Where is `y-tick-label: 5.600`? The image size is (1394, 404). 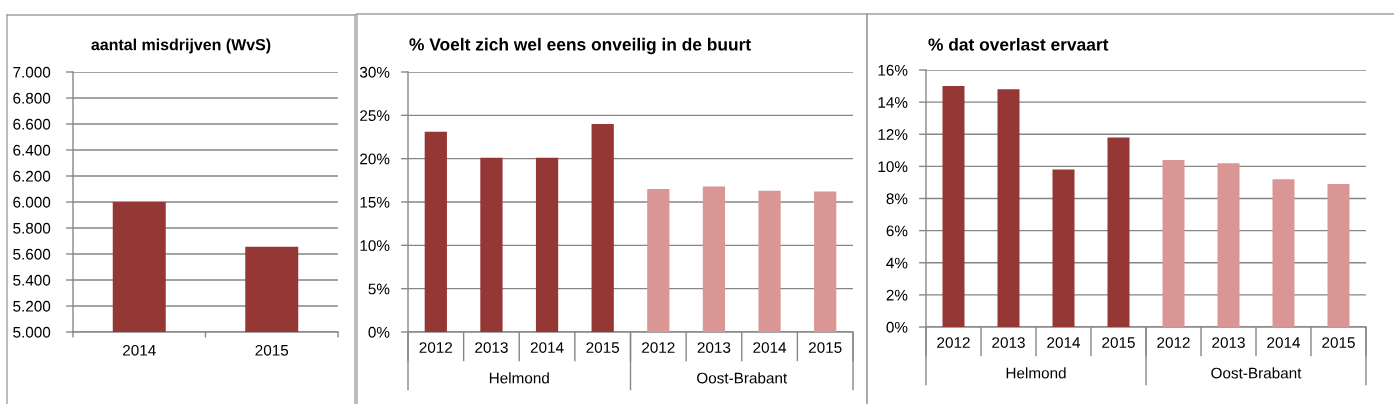
y-tick-label: 5.600 is located at coordinates (32, 254).